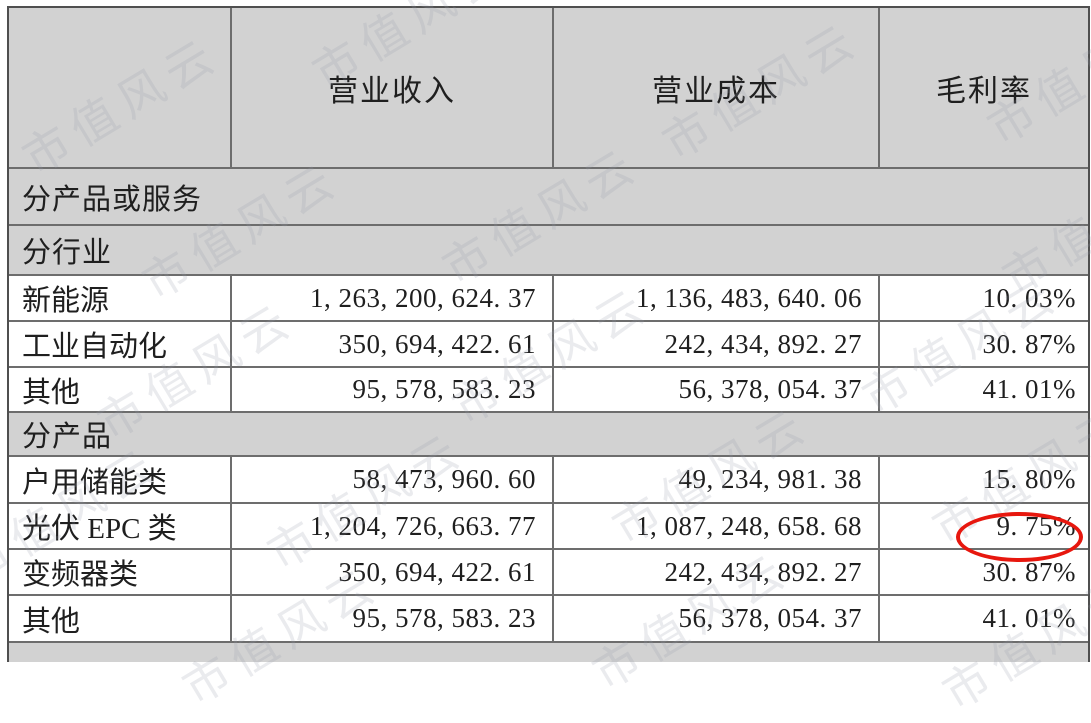 The height and width of the screenshot is (723, 1091). I want to click on section-row-by-product: 分产品, so click(548, 435).